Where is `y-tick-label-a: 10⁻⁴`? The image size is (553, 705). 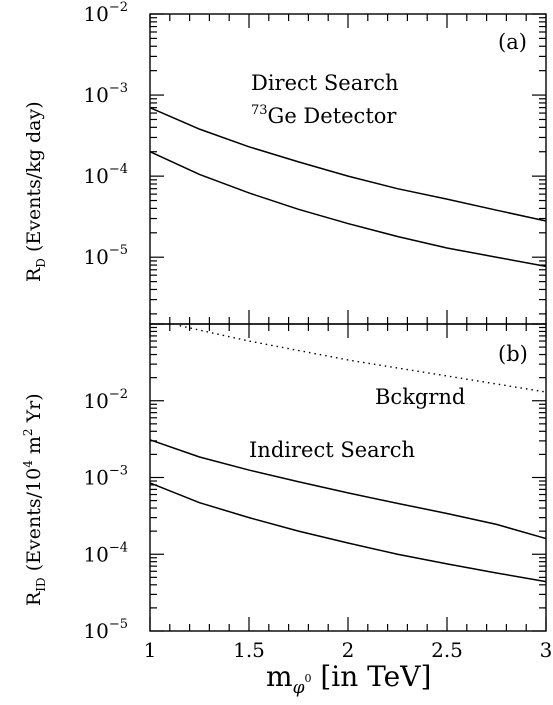 y-tick-label-a: 10⁻⁴ is located at coordinates (105, 175).